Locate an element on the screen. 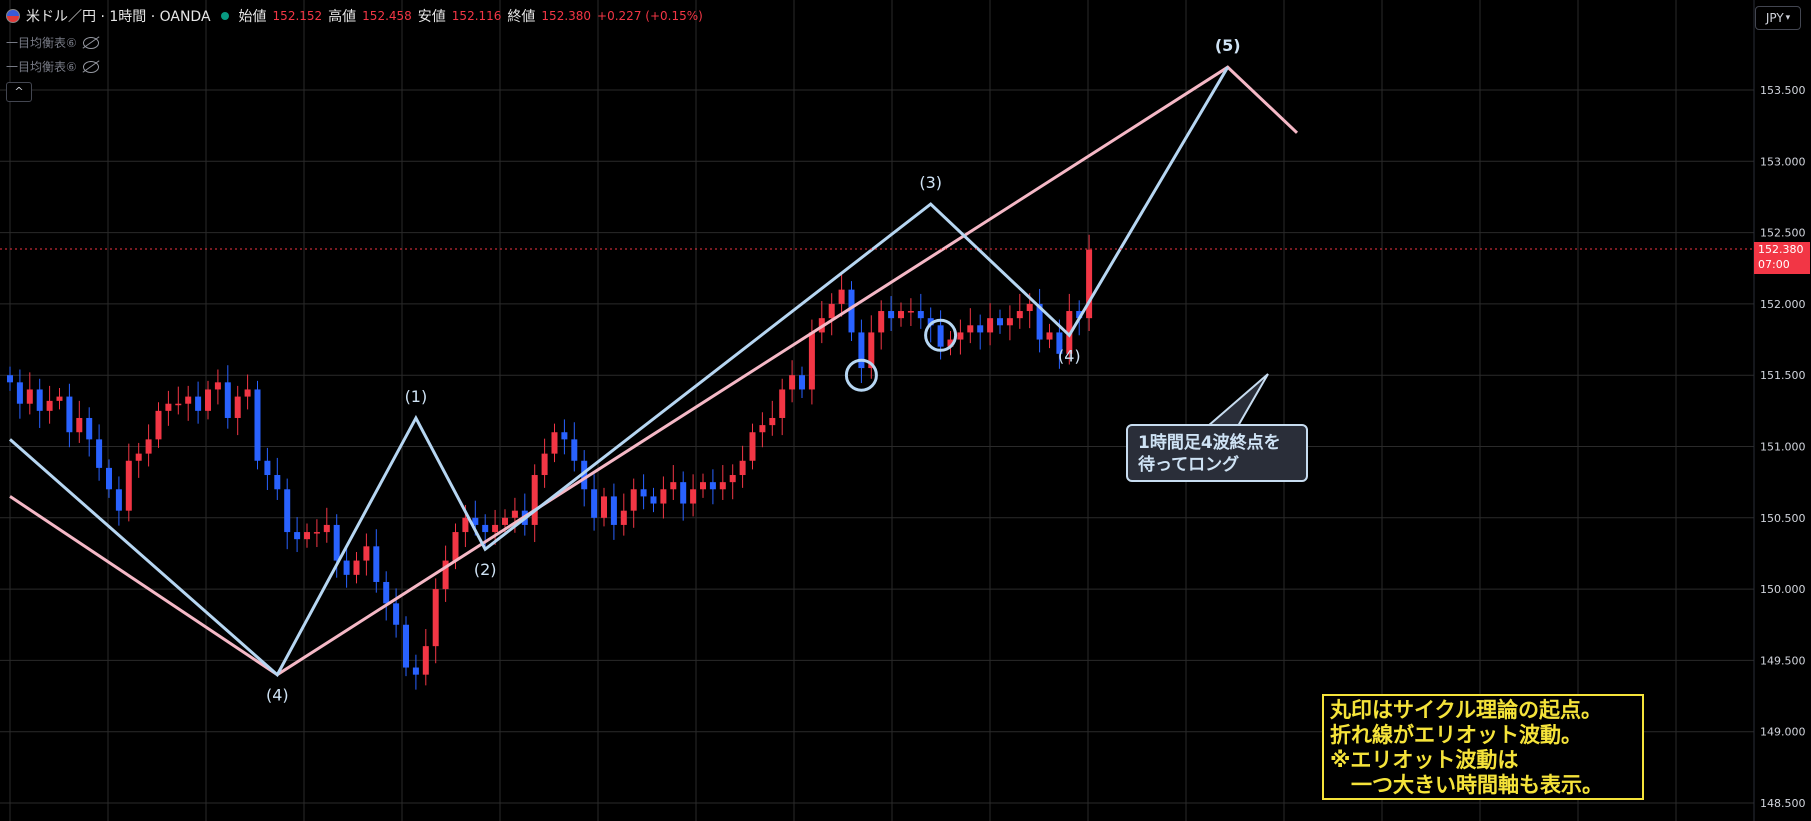 The width and height of the screenshot is (1811, 821). y-tick-label: 153.000 is located at coordinates (1783, 161).